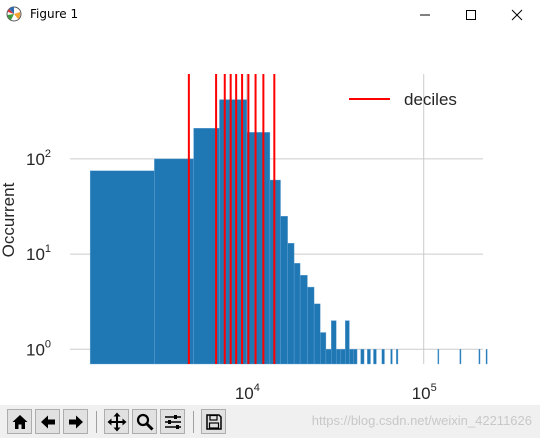  What do you see at coordinates (430, 99) in the screenshot?
I see `legend-label: deciles` at bounding box center [430, 99].